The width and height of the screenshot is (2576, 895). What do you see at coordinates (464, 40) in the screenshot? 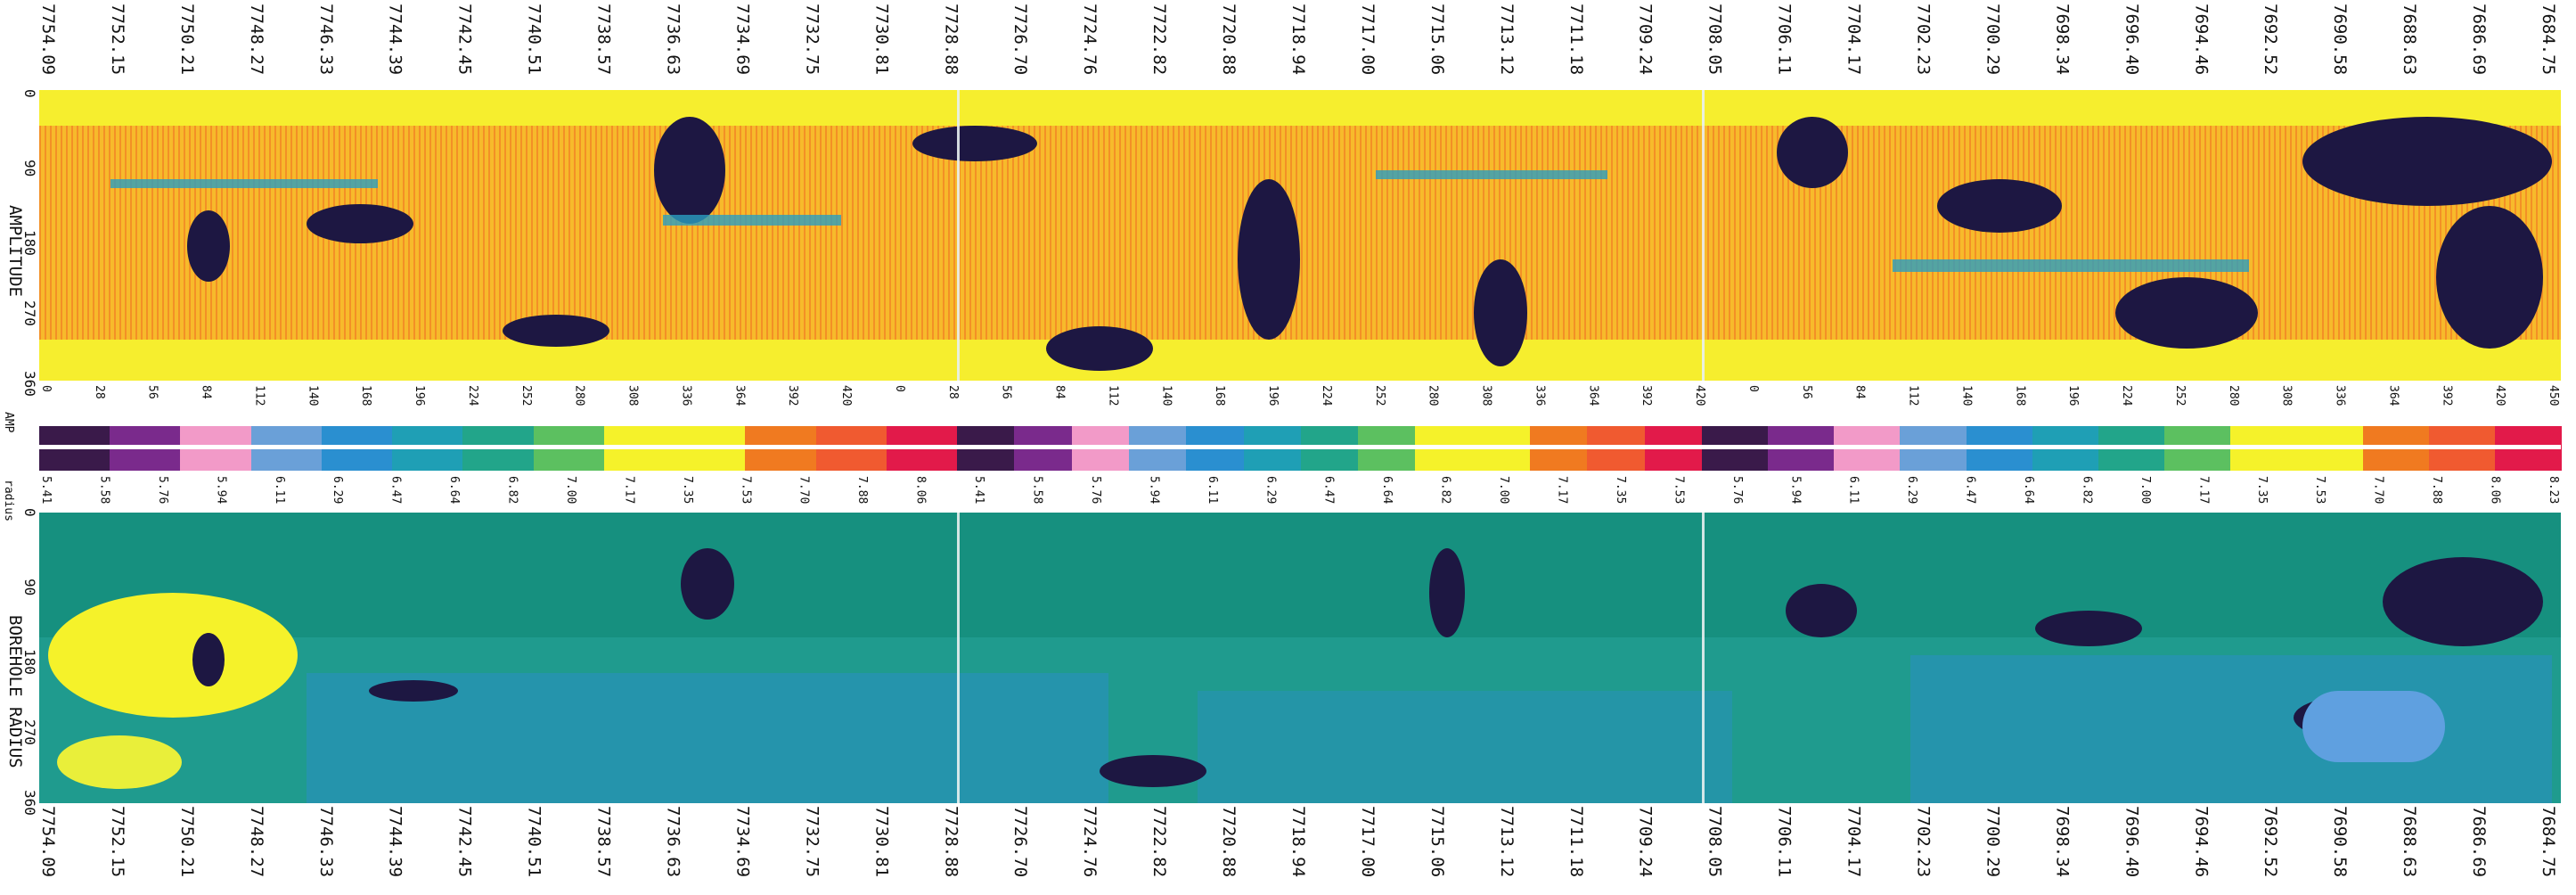
I see `top-depth-label: 7742.45` at bounding box center [464, 40].